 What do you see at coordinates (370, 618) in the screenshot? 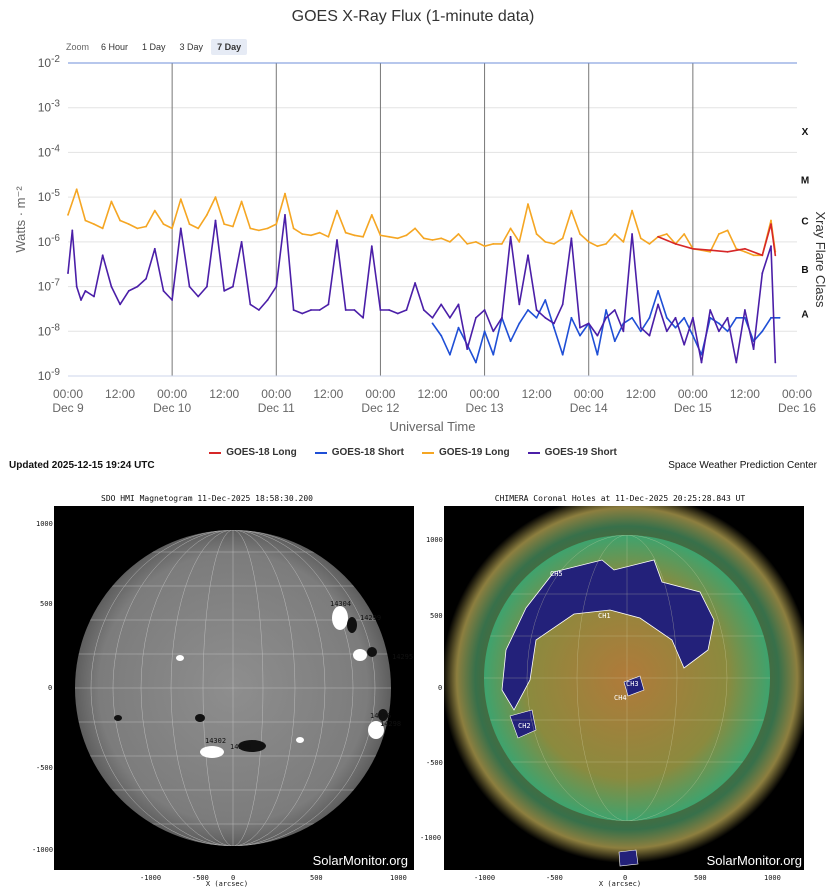
I see `hmi-region-label: 14299` at bounding box center [370, 618].